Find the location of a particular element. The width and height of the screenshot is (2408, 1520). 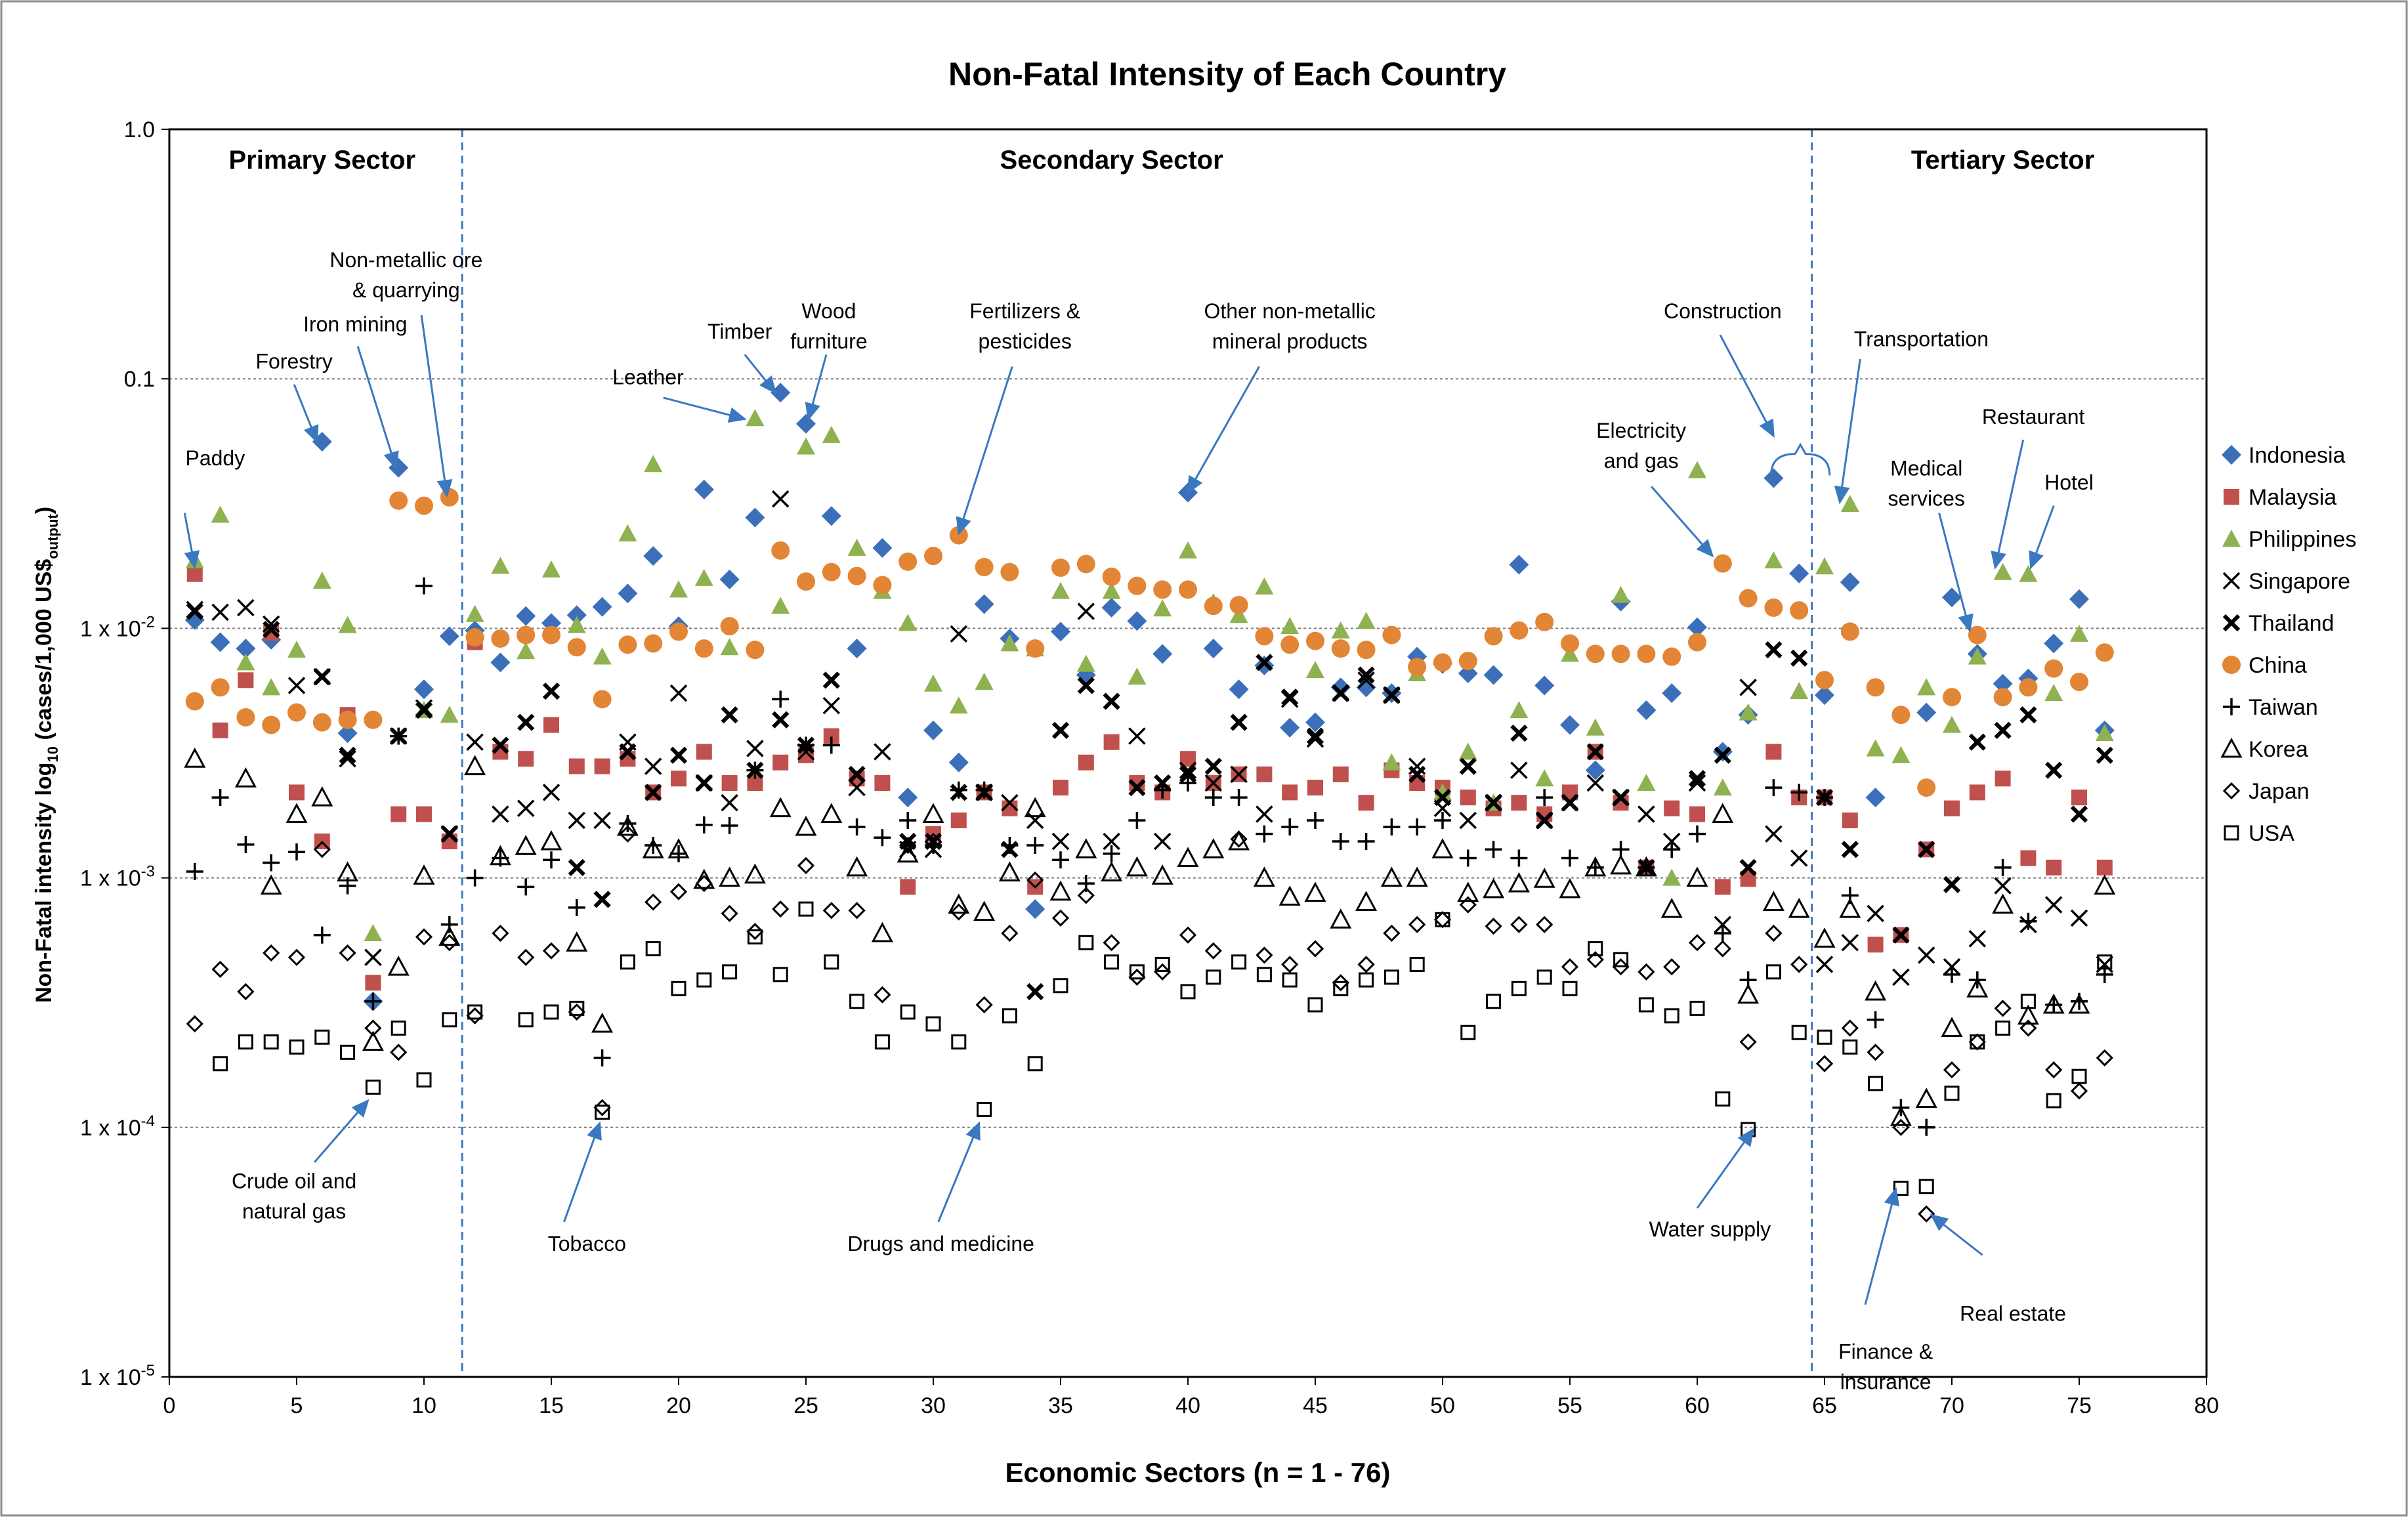

y-tick-label: 1 x 10⁻⁵ is located at coordinates (118, 1376).